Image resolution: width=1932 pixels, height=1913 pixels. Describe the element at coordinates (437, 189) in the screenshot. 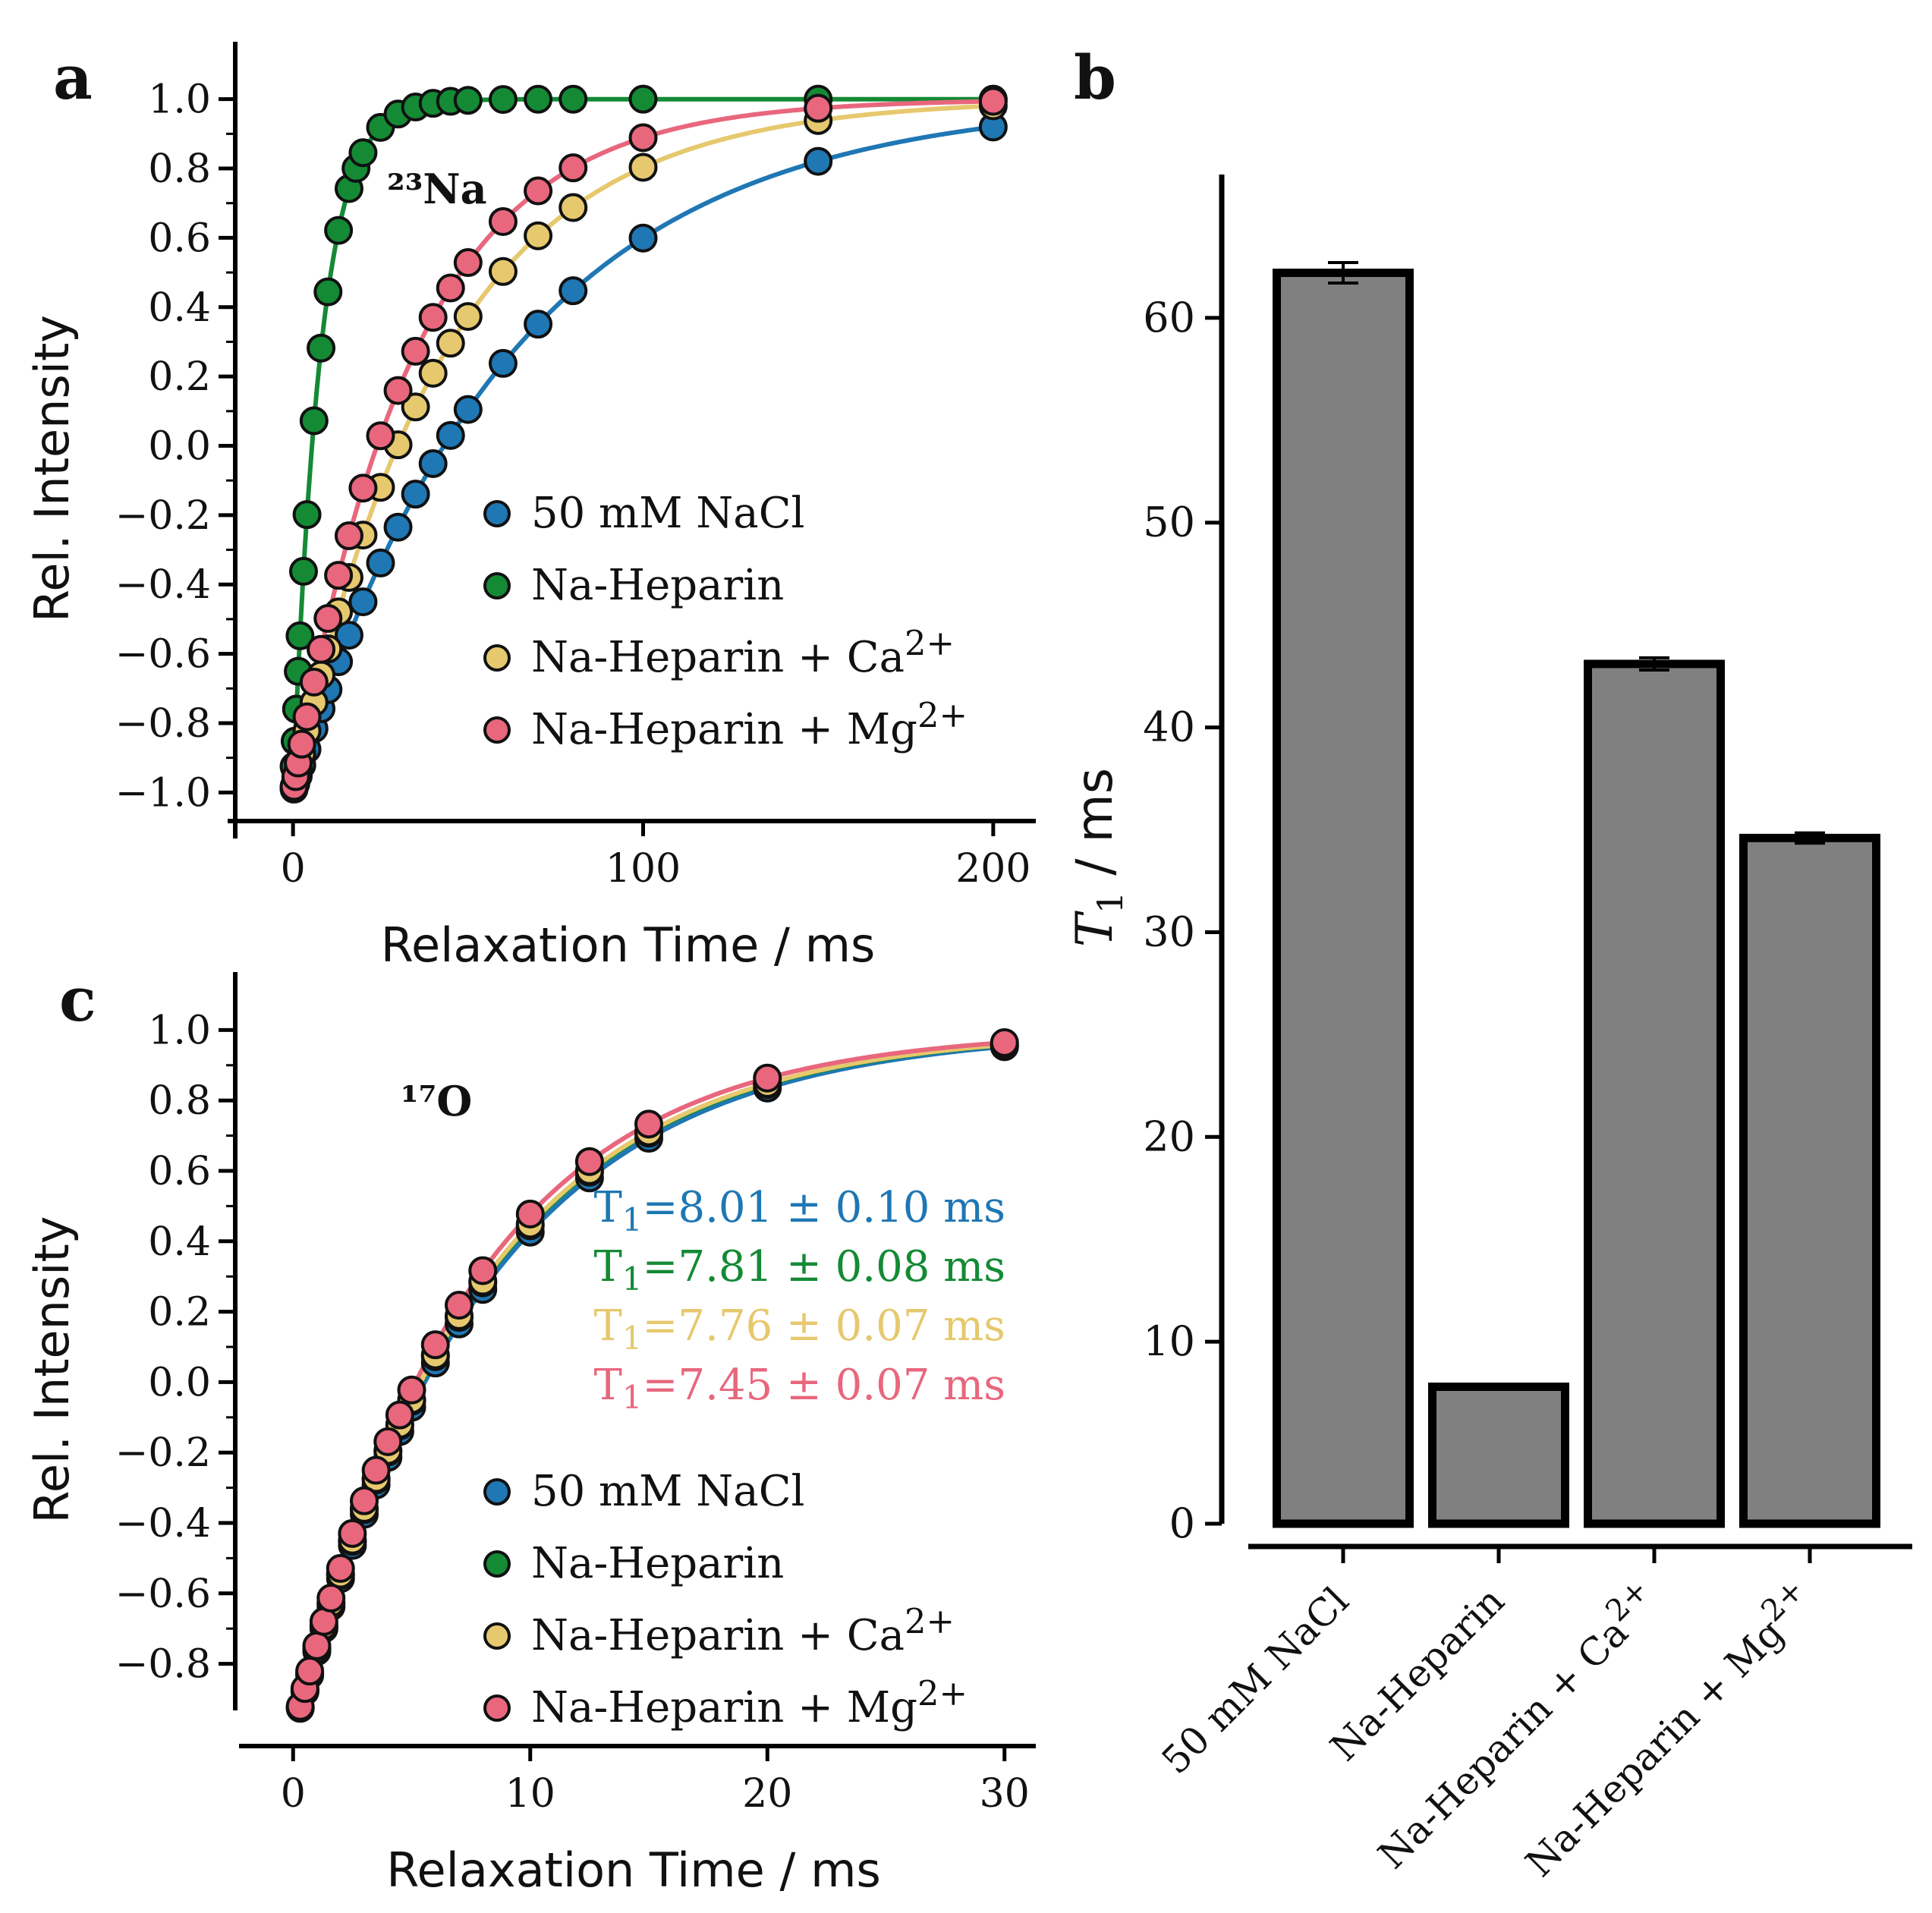

I see `nucleus-label: ²³Na` at that location.